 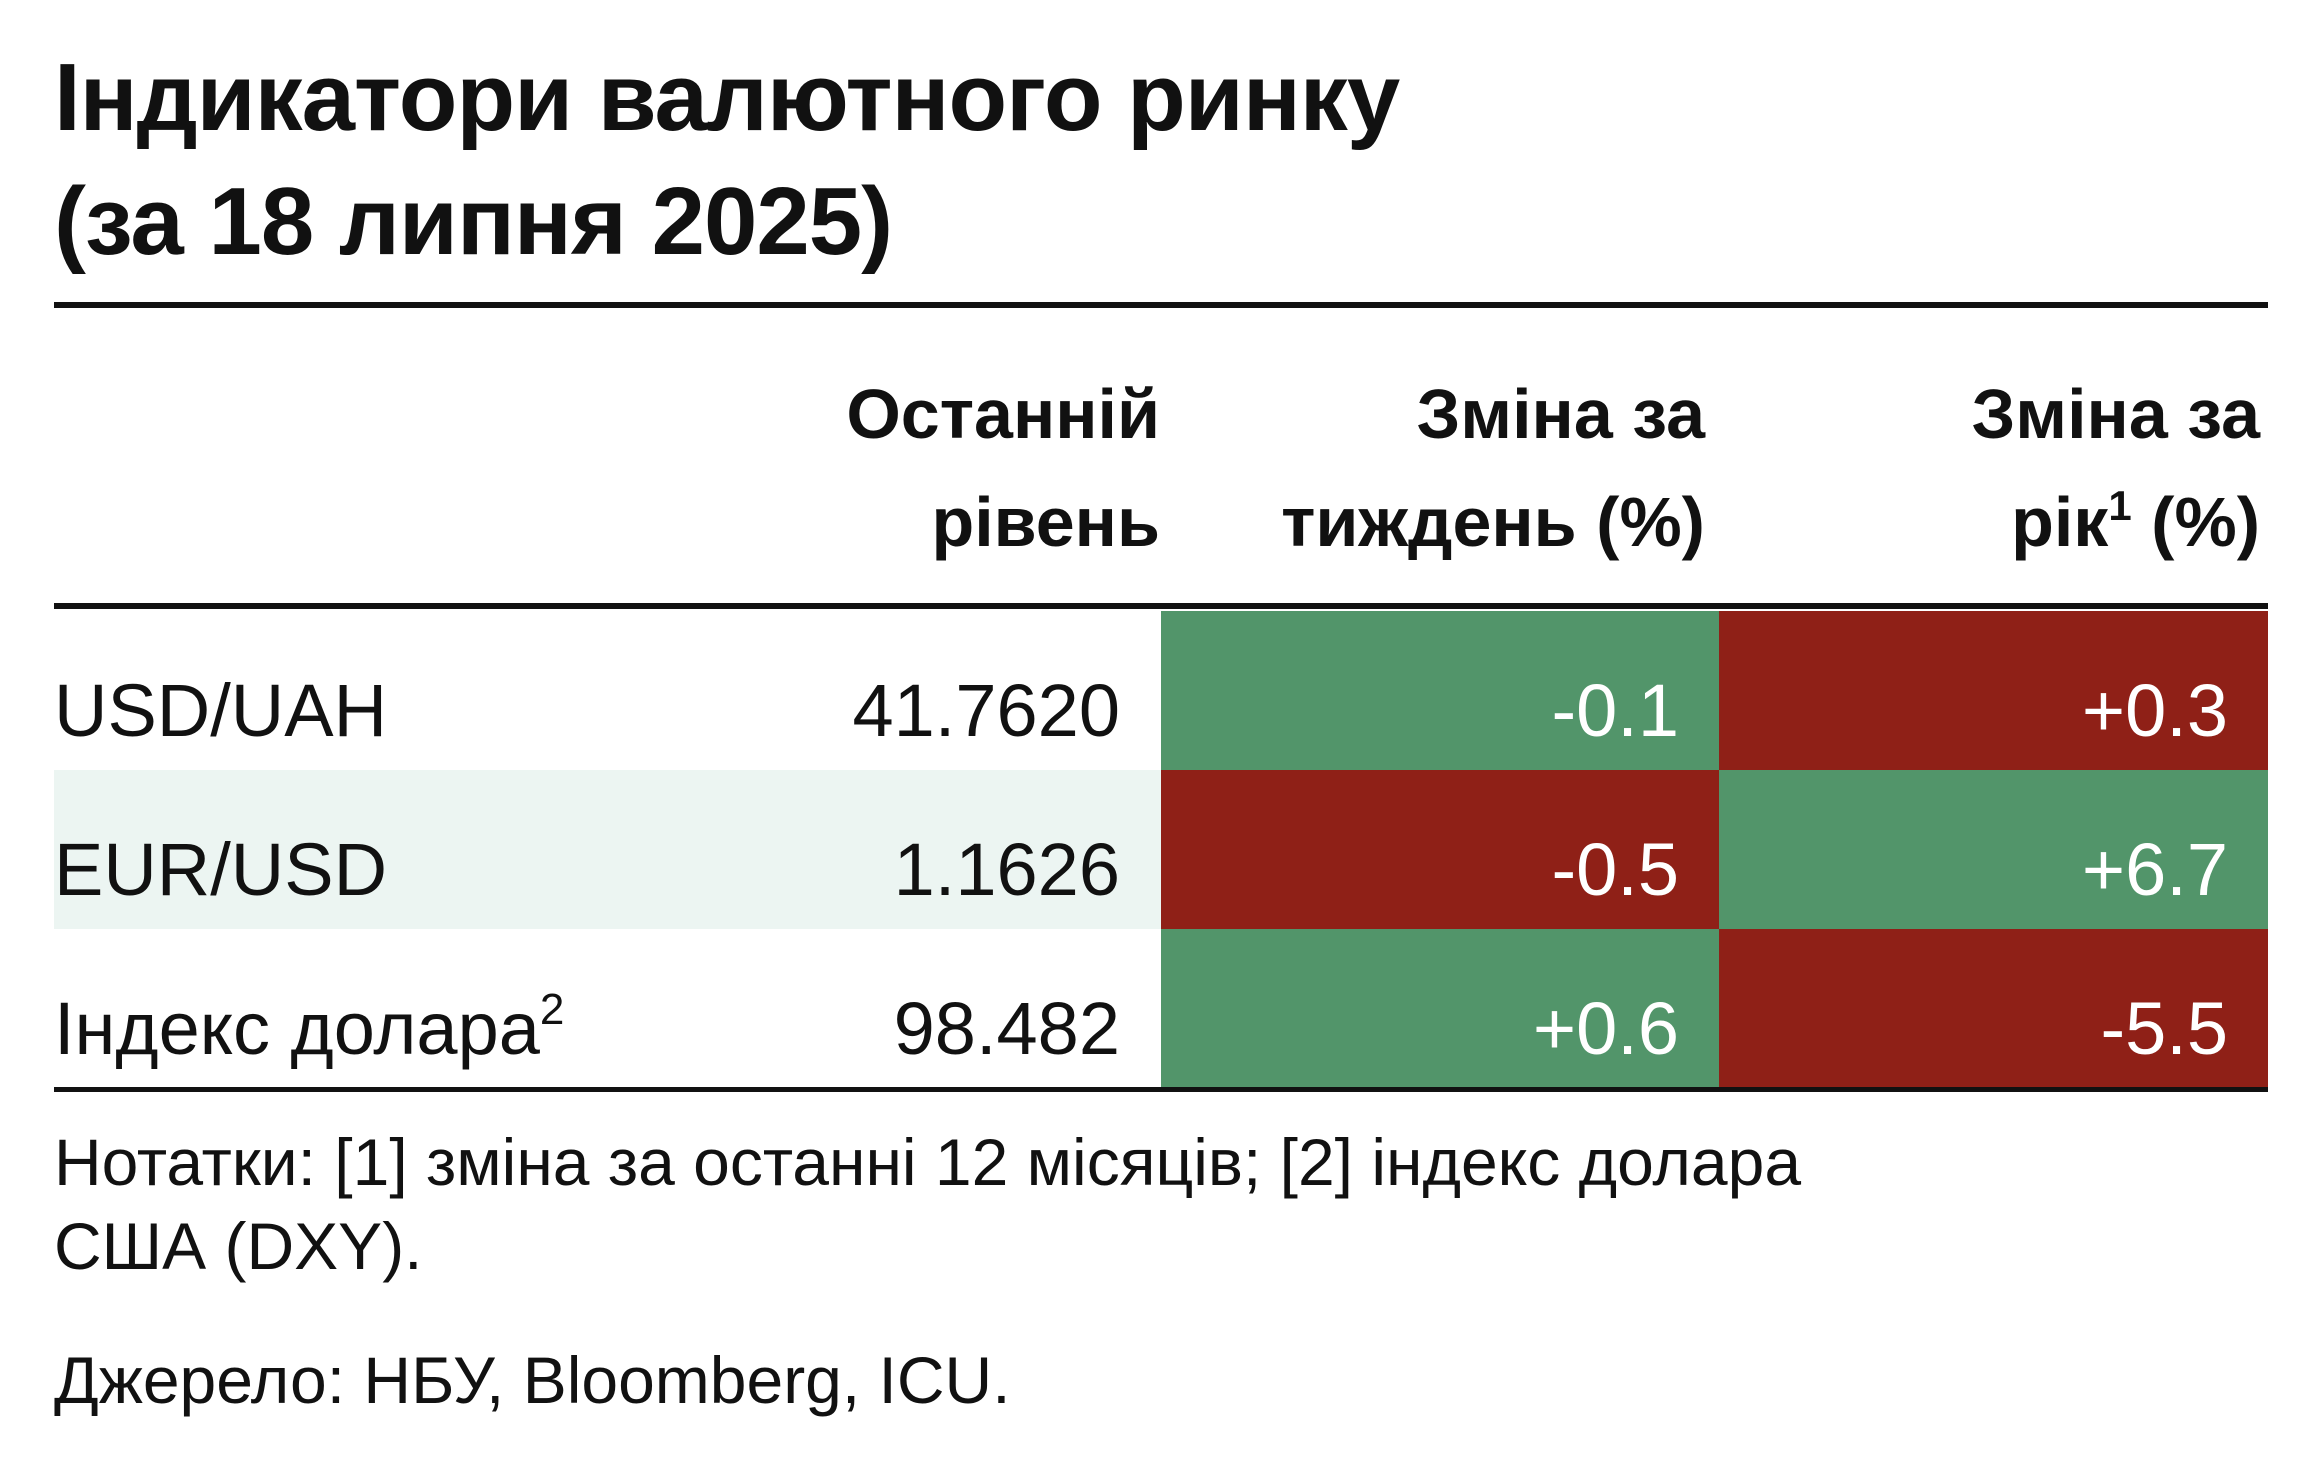 I want to click on row-label-text: Індекс долара, so click(x=297, y=1028).